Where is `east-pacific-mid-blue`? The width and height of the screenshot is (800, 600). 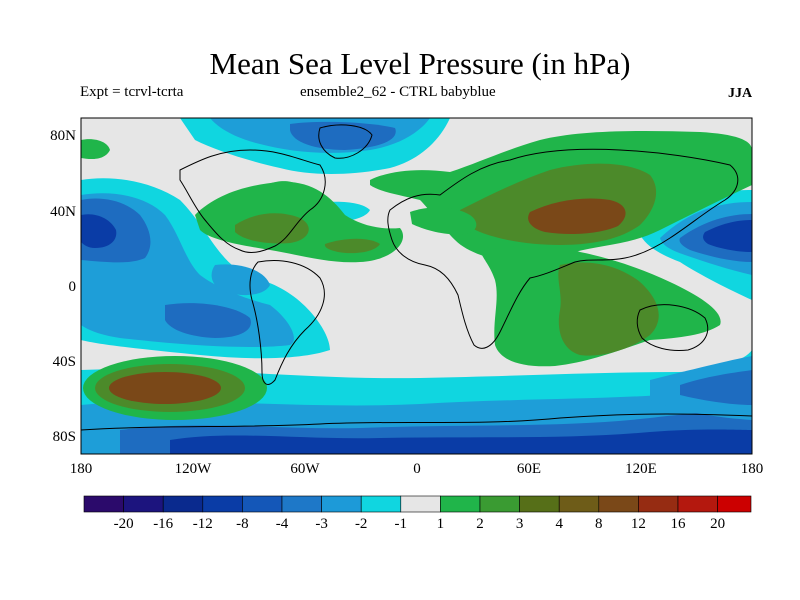
east-pacific-mid-blue is located at coordinates (208, 320).